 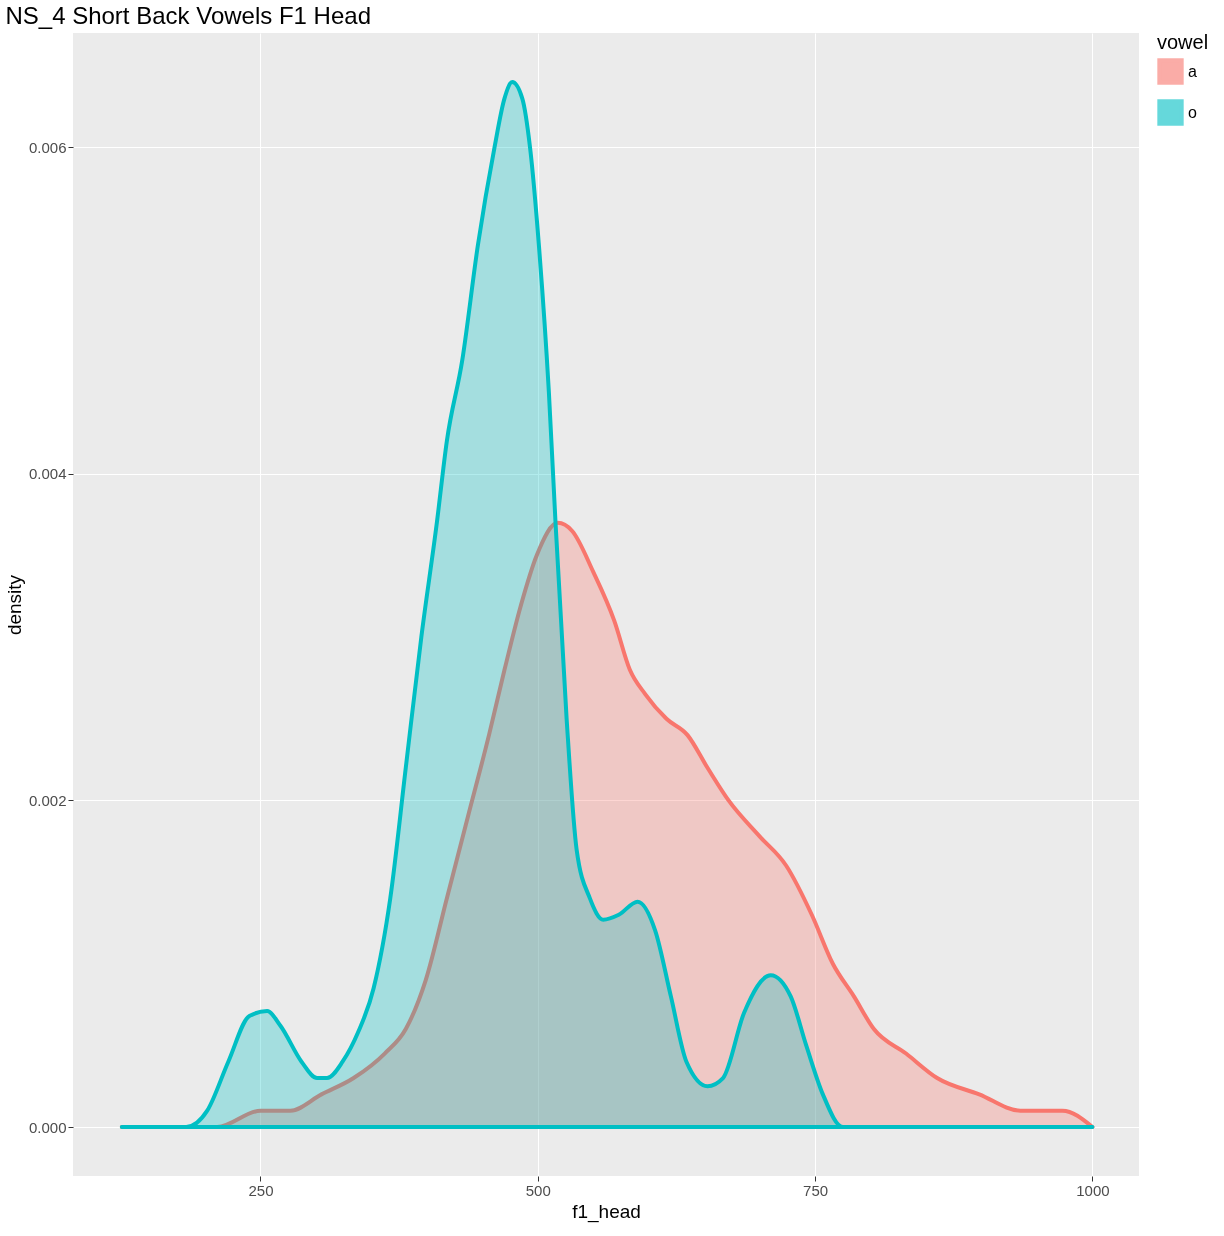 I want to click on legend-title: vowel, so click(x=1183, y=42).